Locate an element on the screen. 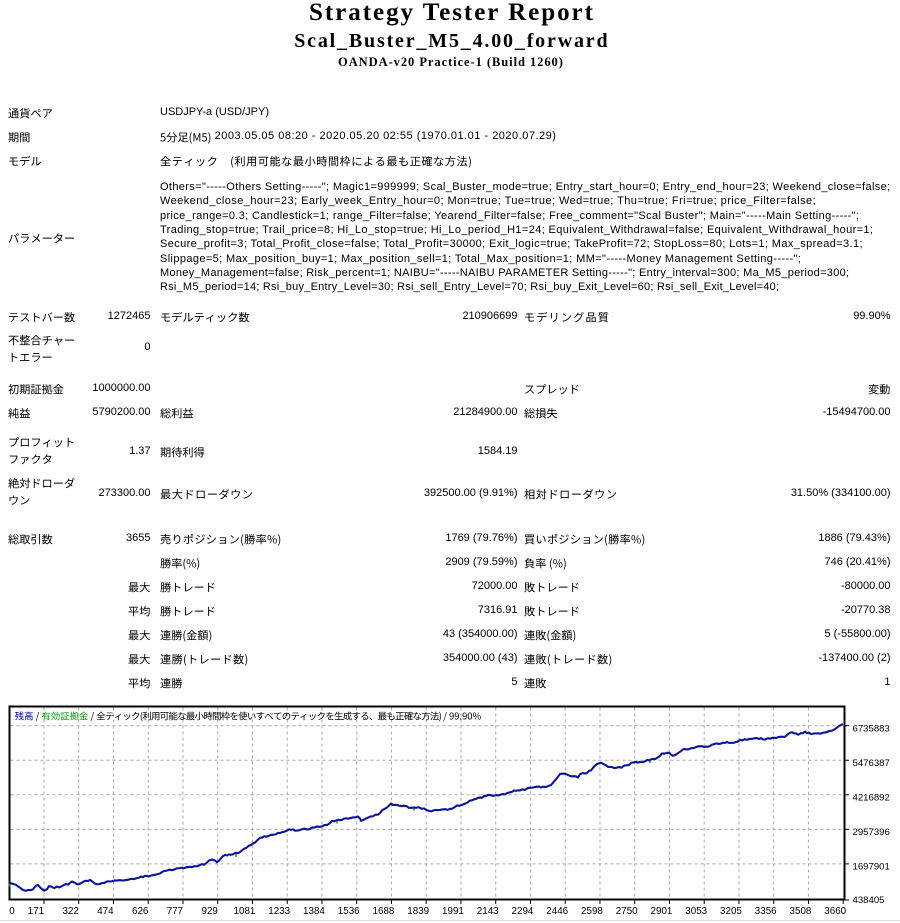  svg-text: 1536 is located at coordinates (349, 911).